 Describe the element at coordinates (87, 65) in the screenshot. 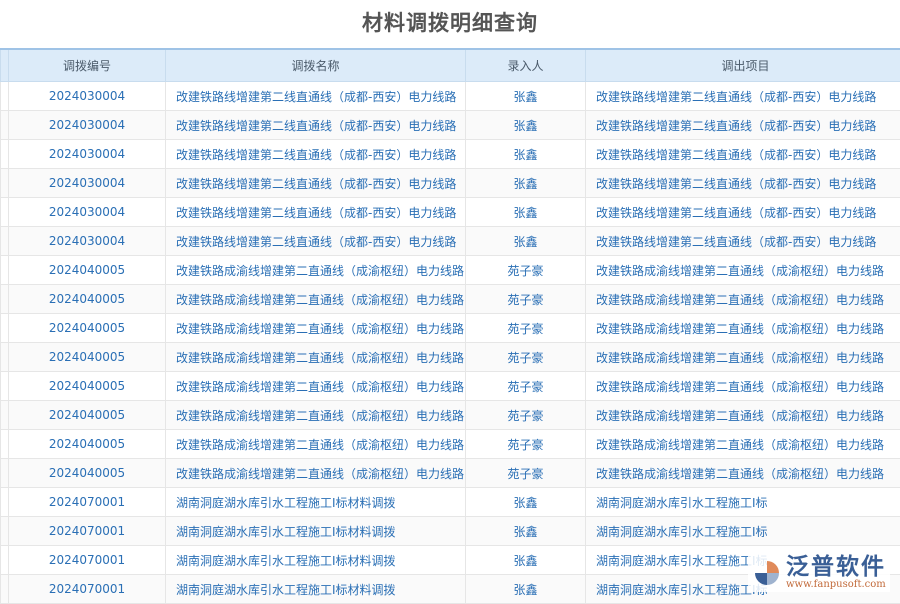

I see `column-header-id: 调拨编号` at that location.